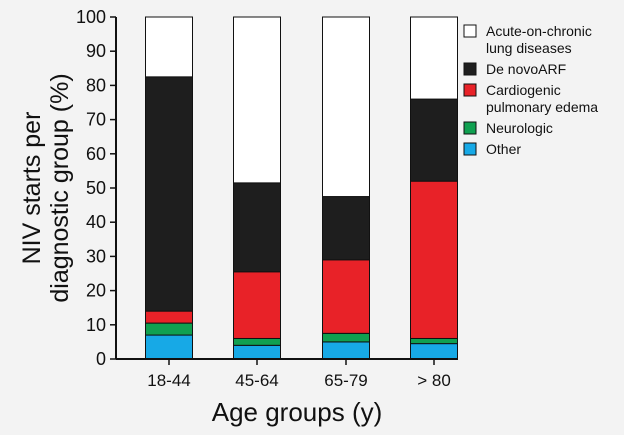 The width and height of the screenshot is (624, 435). I want to click on bar-segment-80-acute-on-chronic-lung-diseases, so click(434, 58).